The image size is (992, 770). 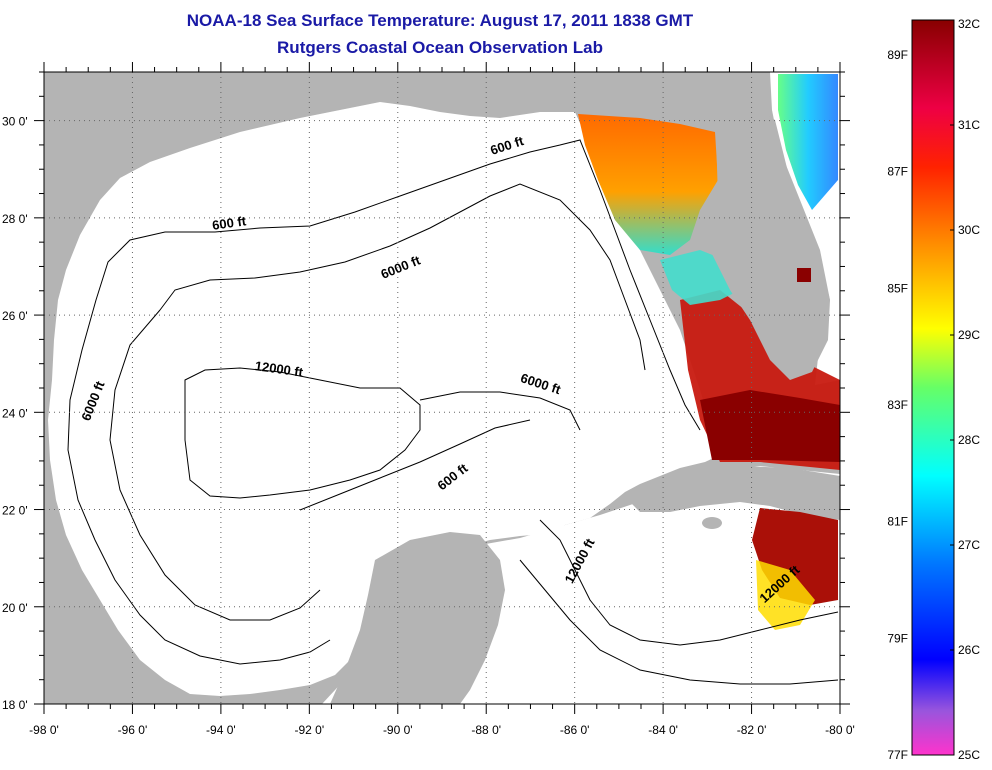 What do you see at coordinates (440, 47) in the screenshot?
I see `map-subtitle: Rutgers Coastal Ocean Observation Lab` at bounding box center [440, 47].